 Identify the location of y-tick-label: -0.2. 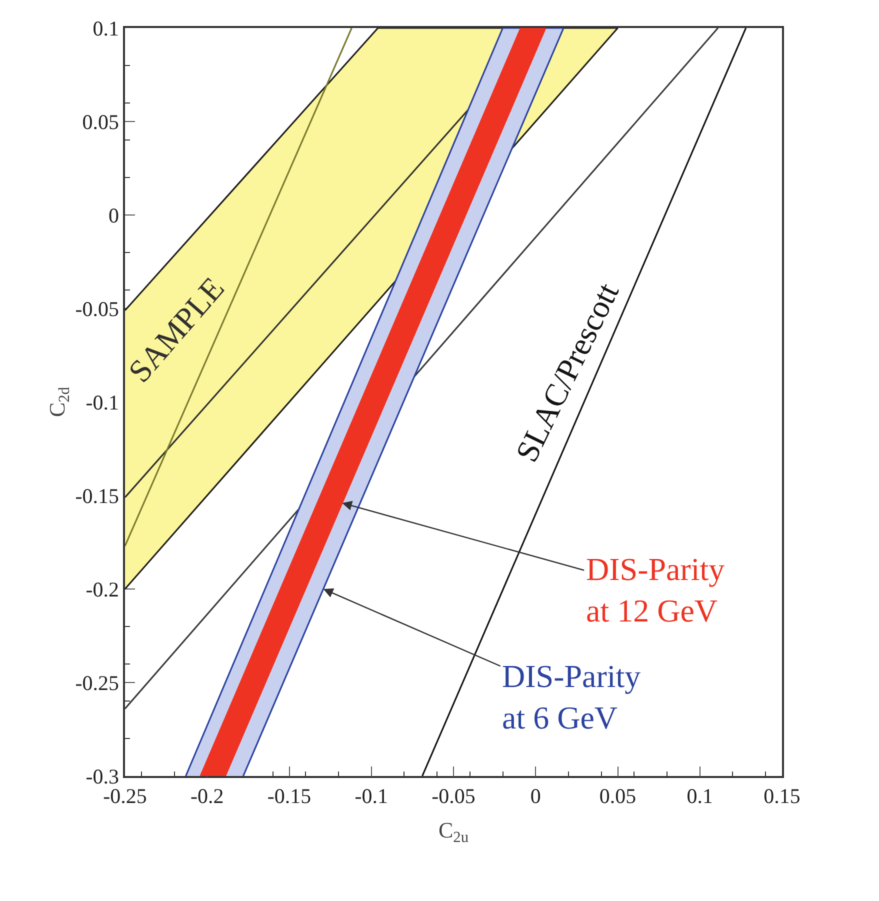
(103, 589).